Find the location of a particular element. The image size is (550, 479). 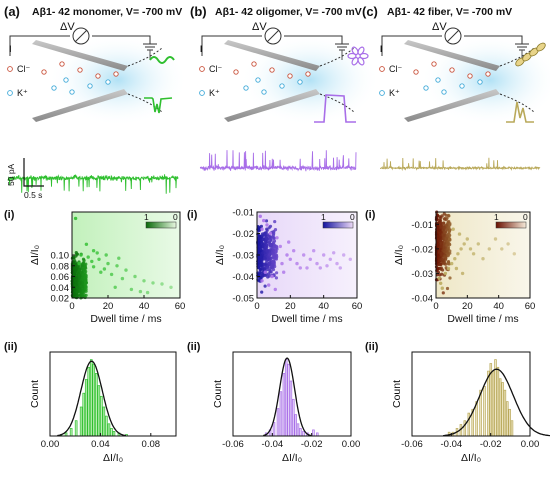

y-tick-label: -0.03 is located at coordinates (243, 256).